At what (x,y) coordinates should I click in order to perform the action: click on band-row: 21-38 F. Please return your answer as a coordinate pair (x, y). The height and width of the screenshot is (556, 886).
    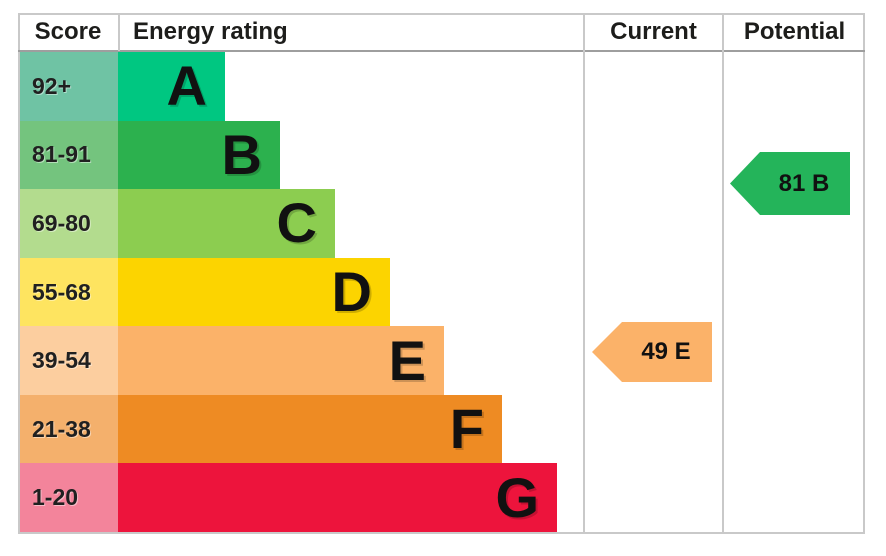
    Looking at the image, I should click on (441, 429).